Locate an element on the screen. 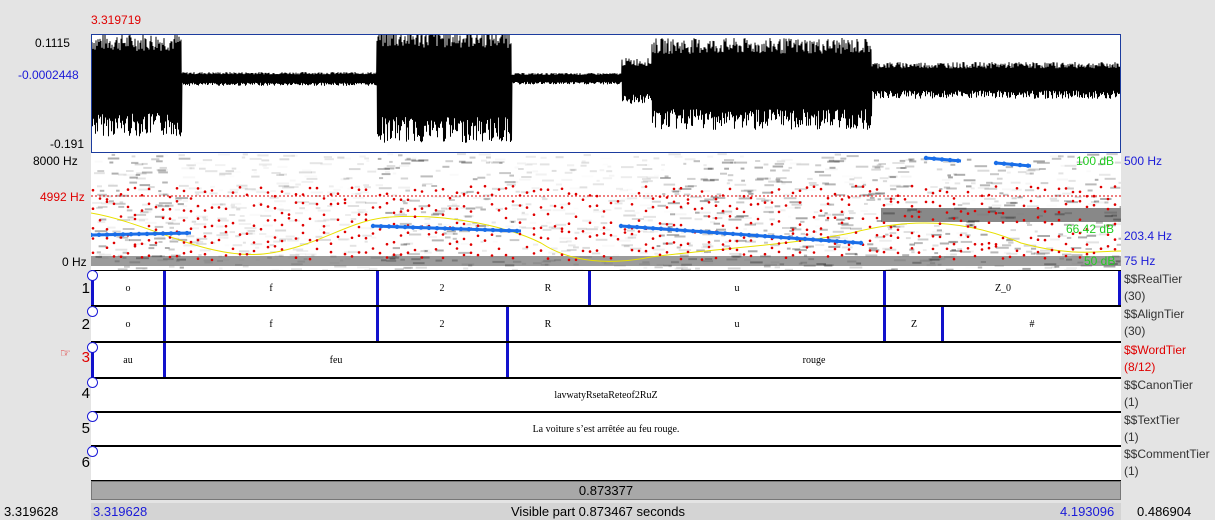 The height and width of the screenshot is (520, 1215). tier-1-row: o f 2 R u Z_0 is located at coordinates (606, 288).